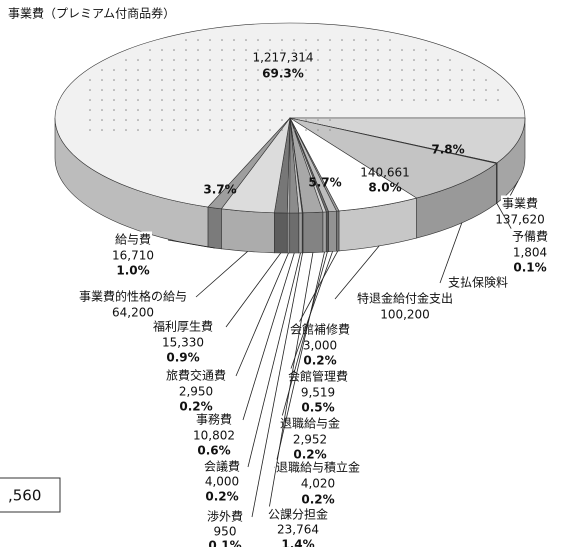 This screenshot has width=581, height=547. Describe the element at coordinates (298, 530) in the screenshot. I see `value-label: 23,764` at that location.